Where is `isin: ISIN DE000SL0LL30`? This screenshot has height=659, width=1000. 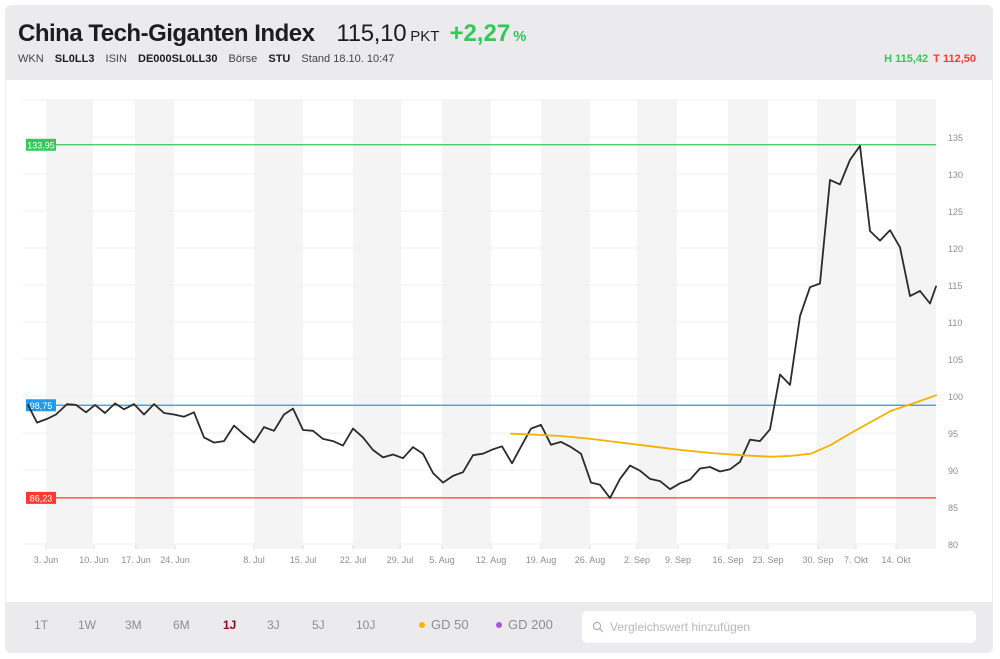 isin: ISIN DE000SL0LL30 is located at coordinates (162, 59).